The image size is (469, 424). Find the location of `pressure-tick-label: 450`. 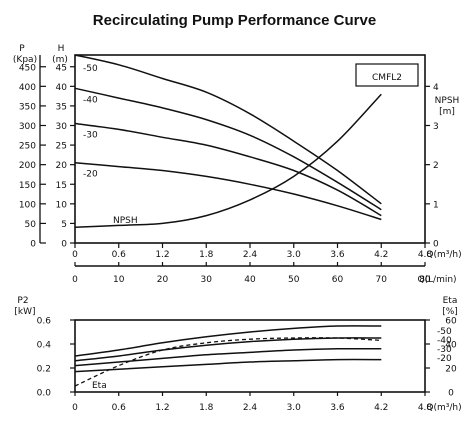

pressure-tick-label: 450 is located at coordinates (27, 68).